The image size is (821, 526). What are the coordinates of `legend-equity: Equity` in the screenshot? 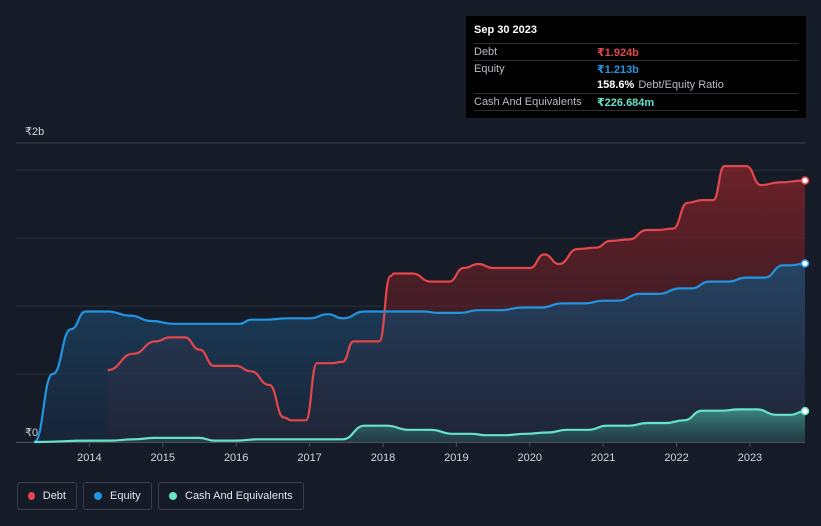 It's located at (117, 496).